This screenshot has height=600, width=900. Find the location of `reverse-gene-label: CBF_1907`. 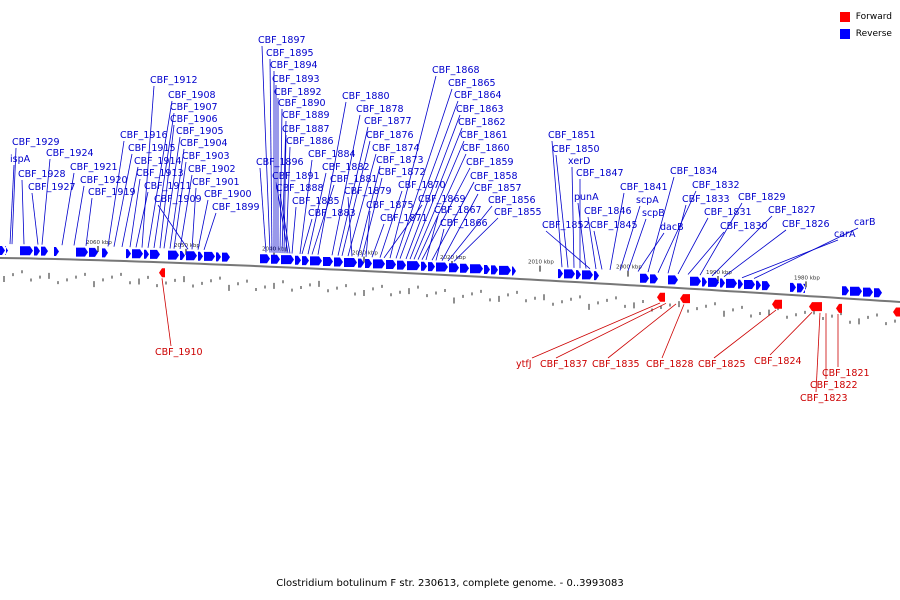

reverse-gene-label: CBF_1907 is located at coordinates (194, 107).